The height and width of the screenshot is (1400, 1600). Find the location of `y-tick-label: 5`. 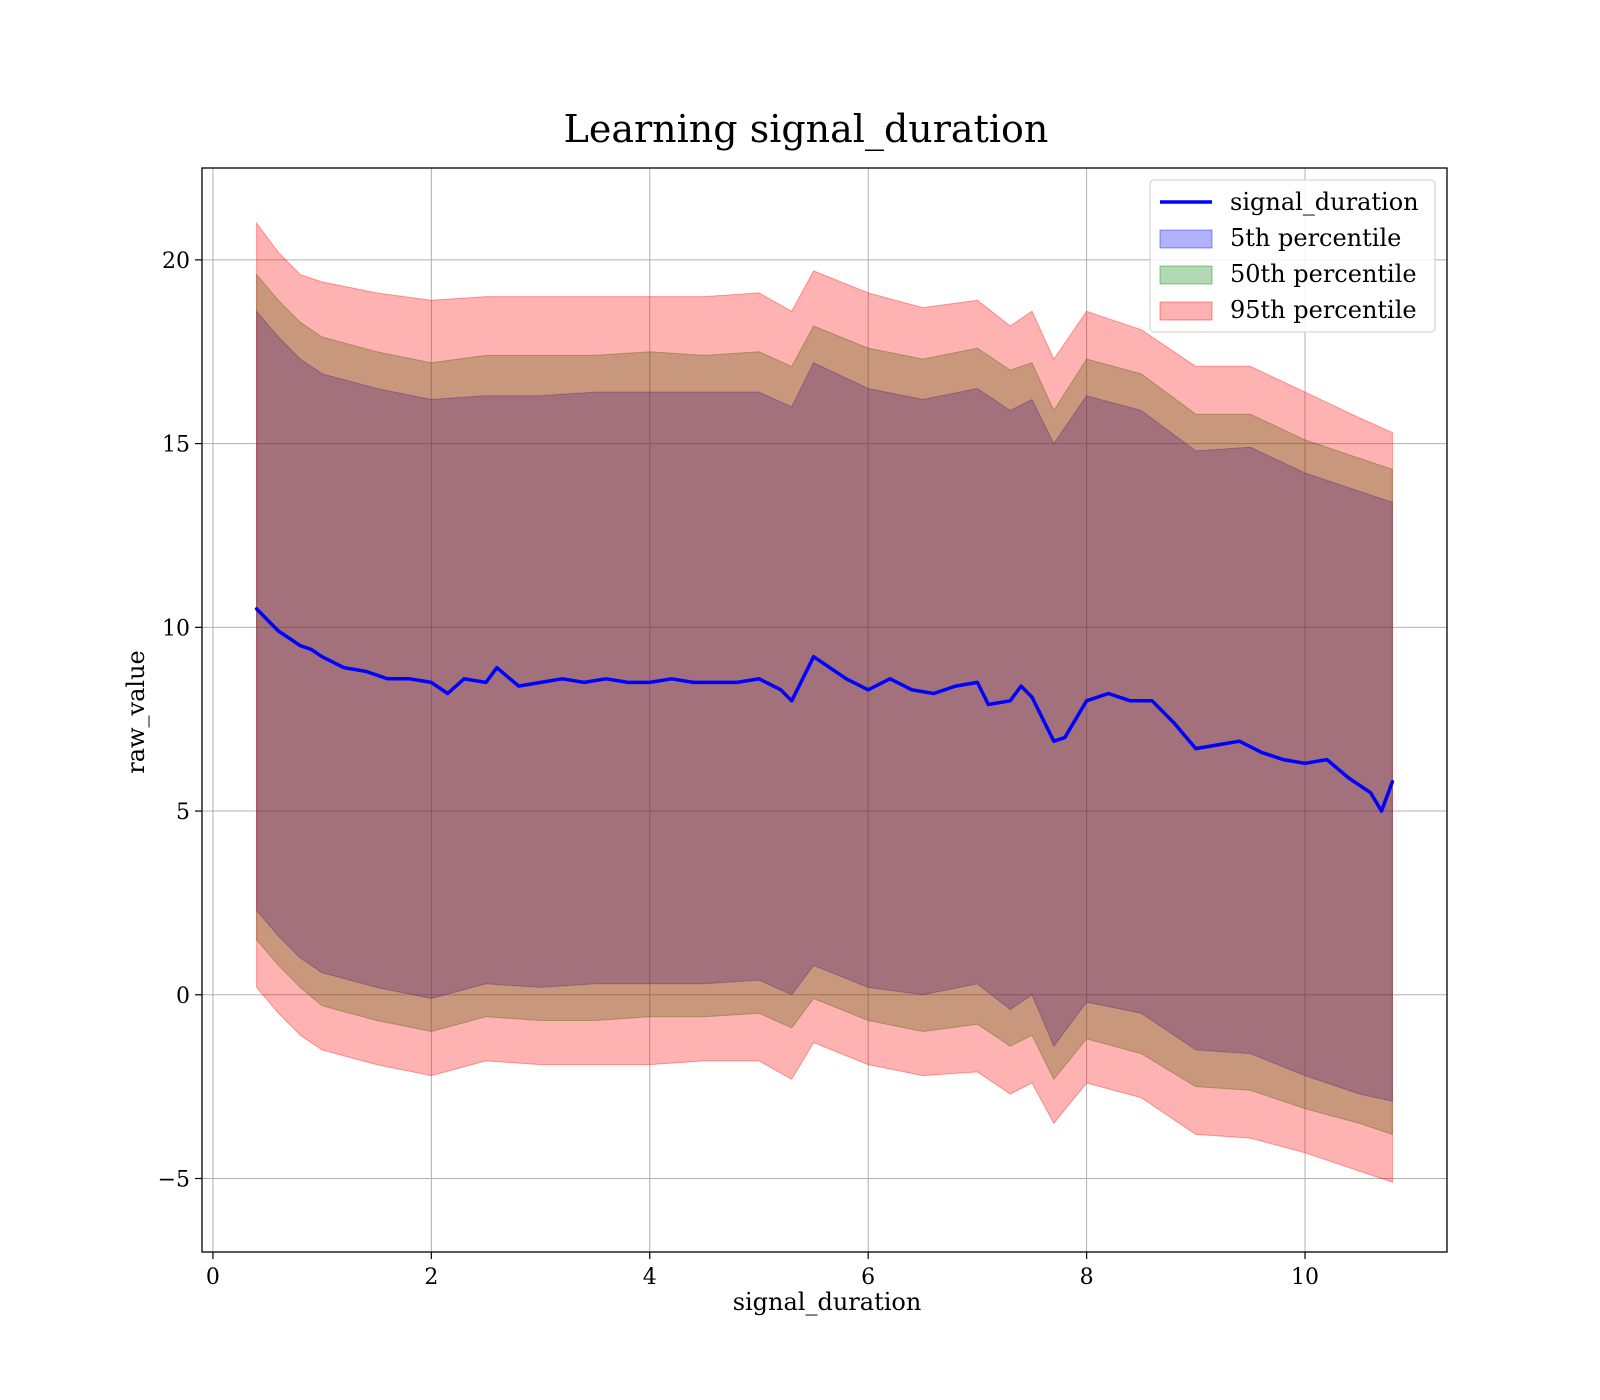

y-tick-label: 5 is located at coordinates (183, 812).